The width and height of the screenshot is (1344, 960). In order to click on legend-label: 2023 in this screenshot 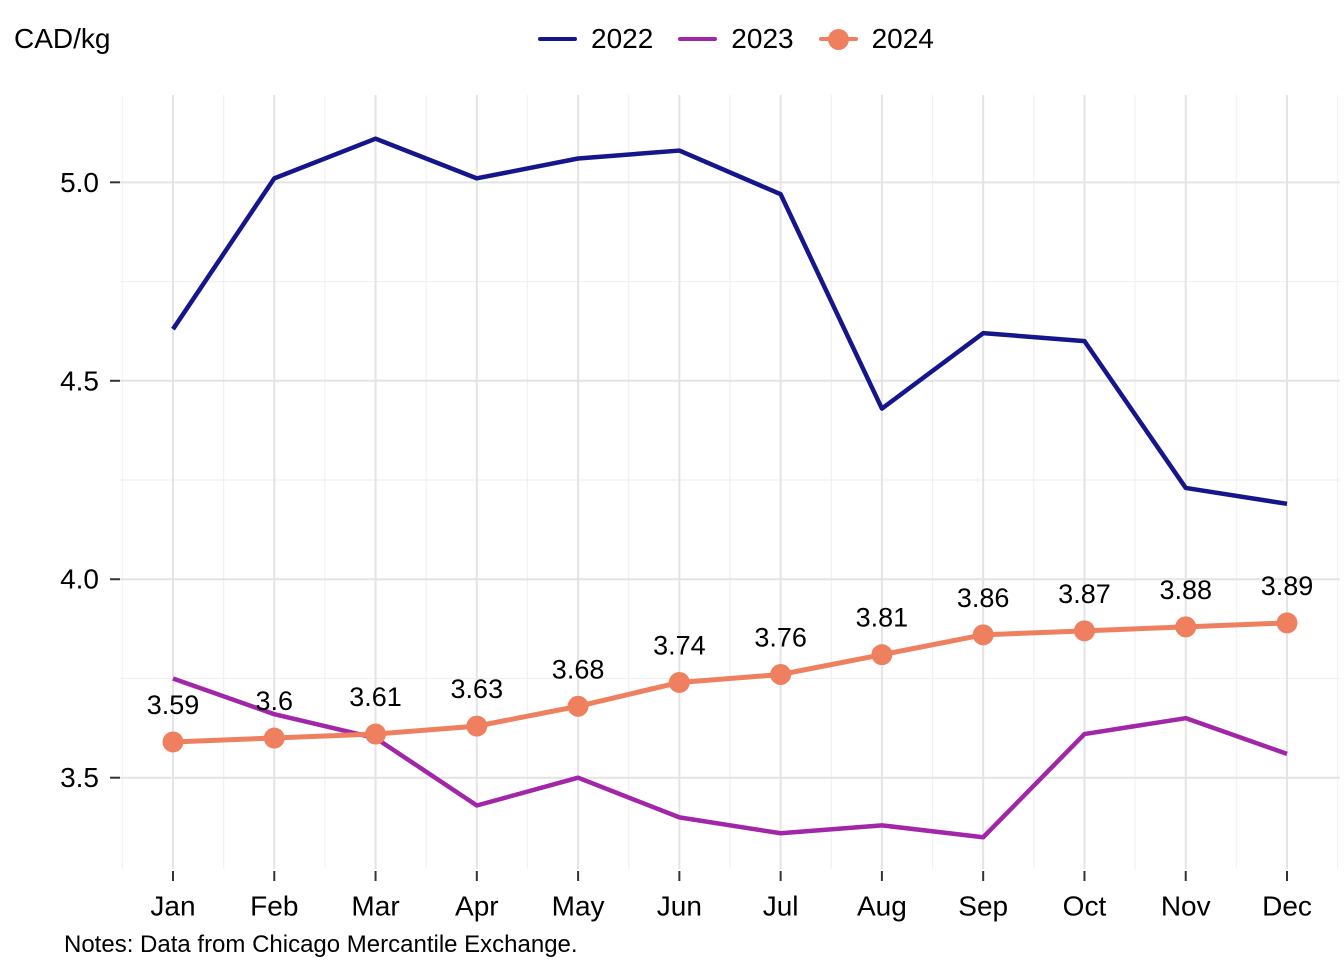, I will do `click(762, 38)`.